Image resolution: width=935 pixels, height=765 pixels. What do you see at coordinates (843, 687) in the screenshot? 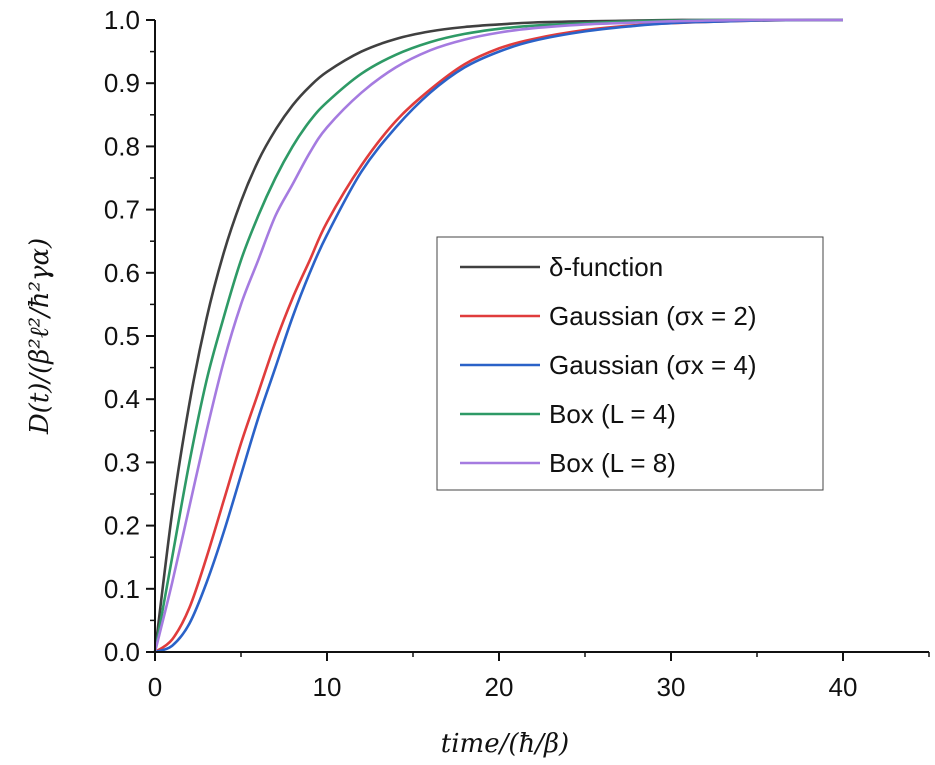
I see `x-tick-label-4: 40` at bounding box center [843, 687].